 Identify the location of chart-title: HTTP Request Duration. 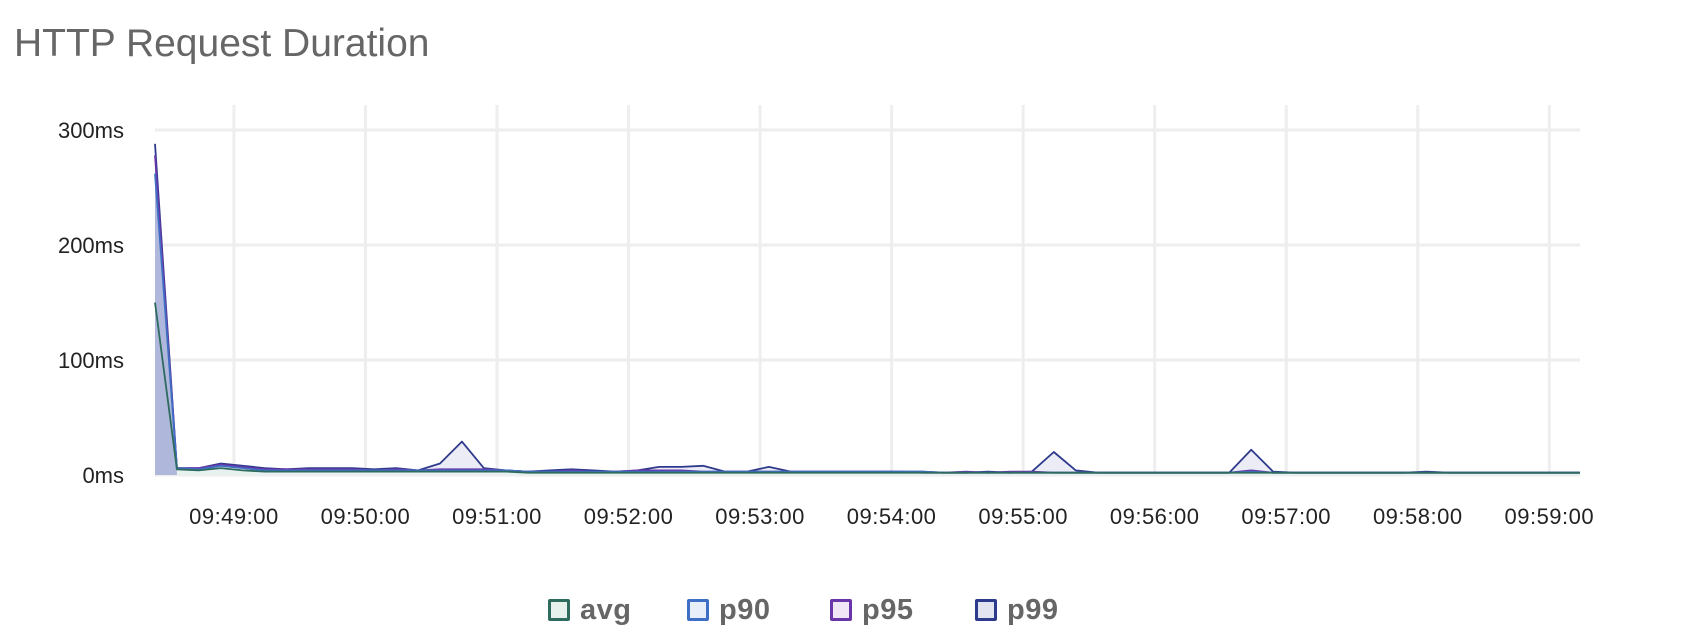
(222, 43).